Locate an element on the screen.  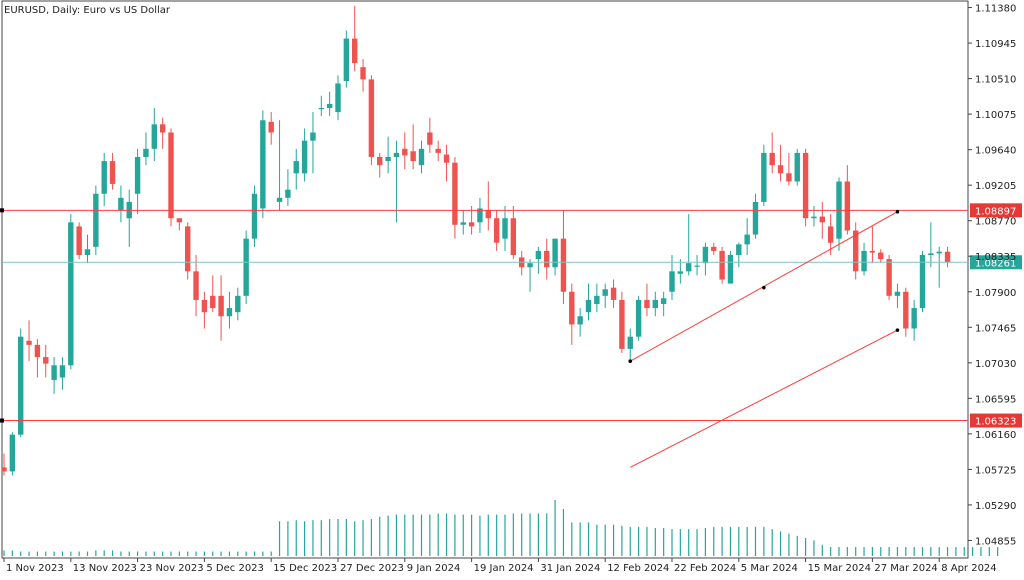
y-tick-label: 1.09205 is located at coordinates (995, 186).